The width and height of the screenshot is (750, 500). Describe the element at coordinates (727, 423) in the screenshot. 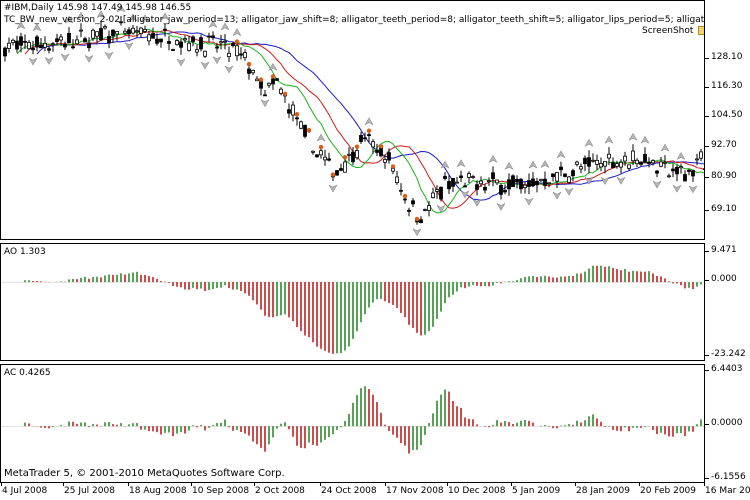

I see `scale-label: 0.0000` at that location.